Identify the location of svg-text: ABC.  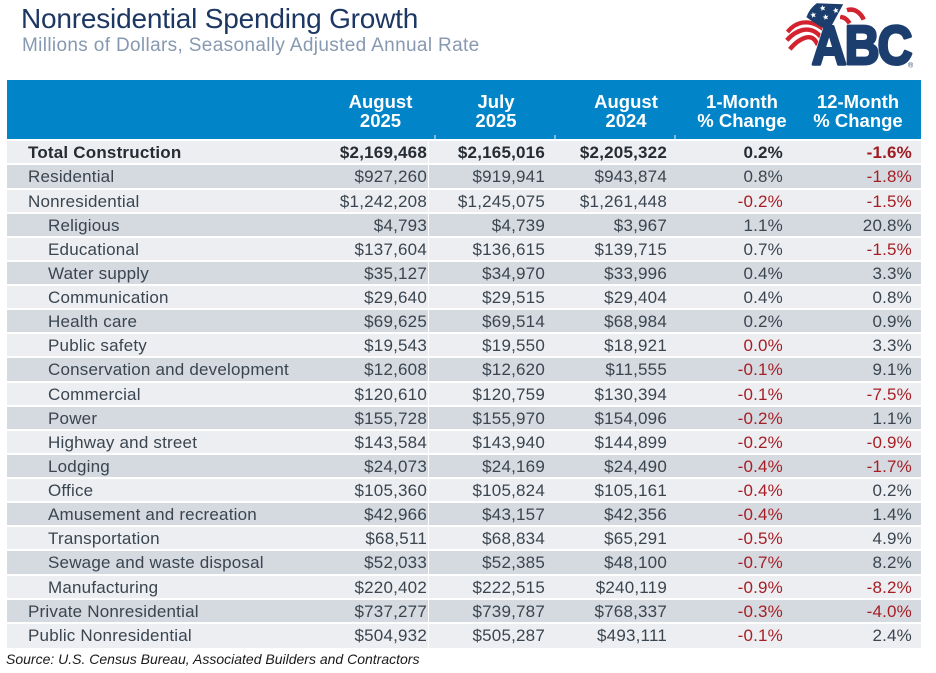
(862, 42).